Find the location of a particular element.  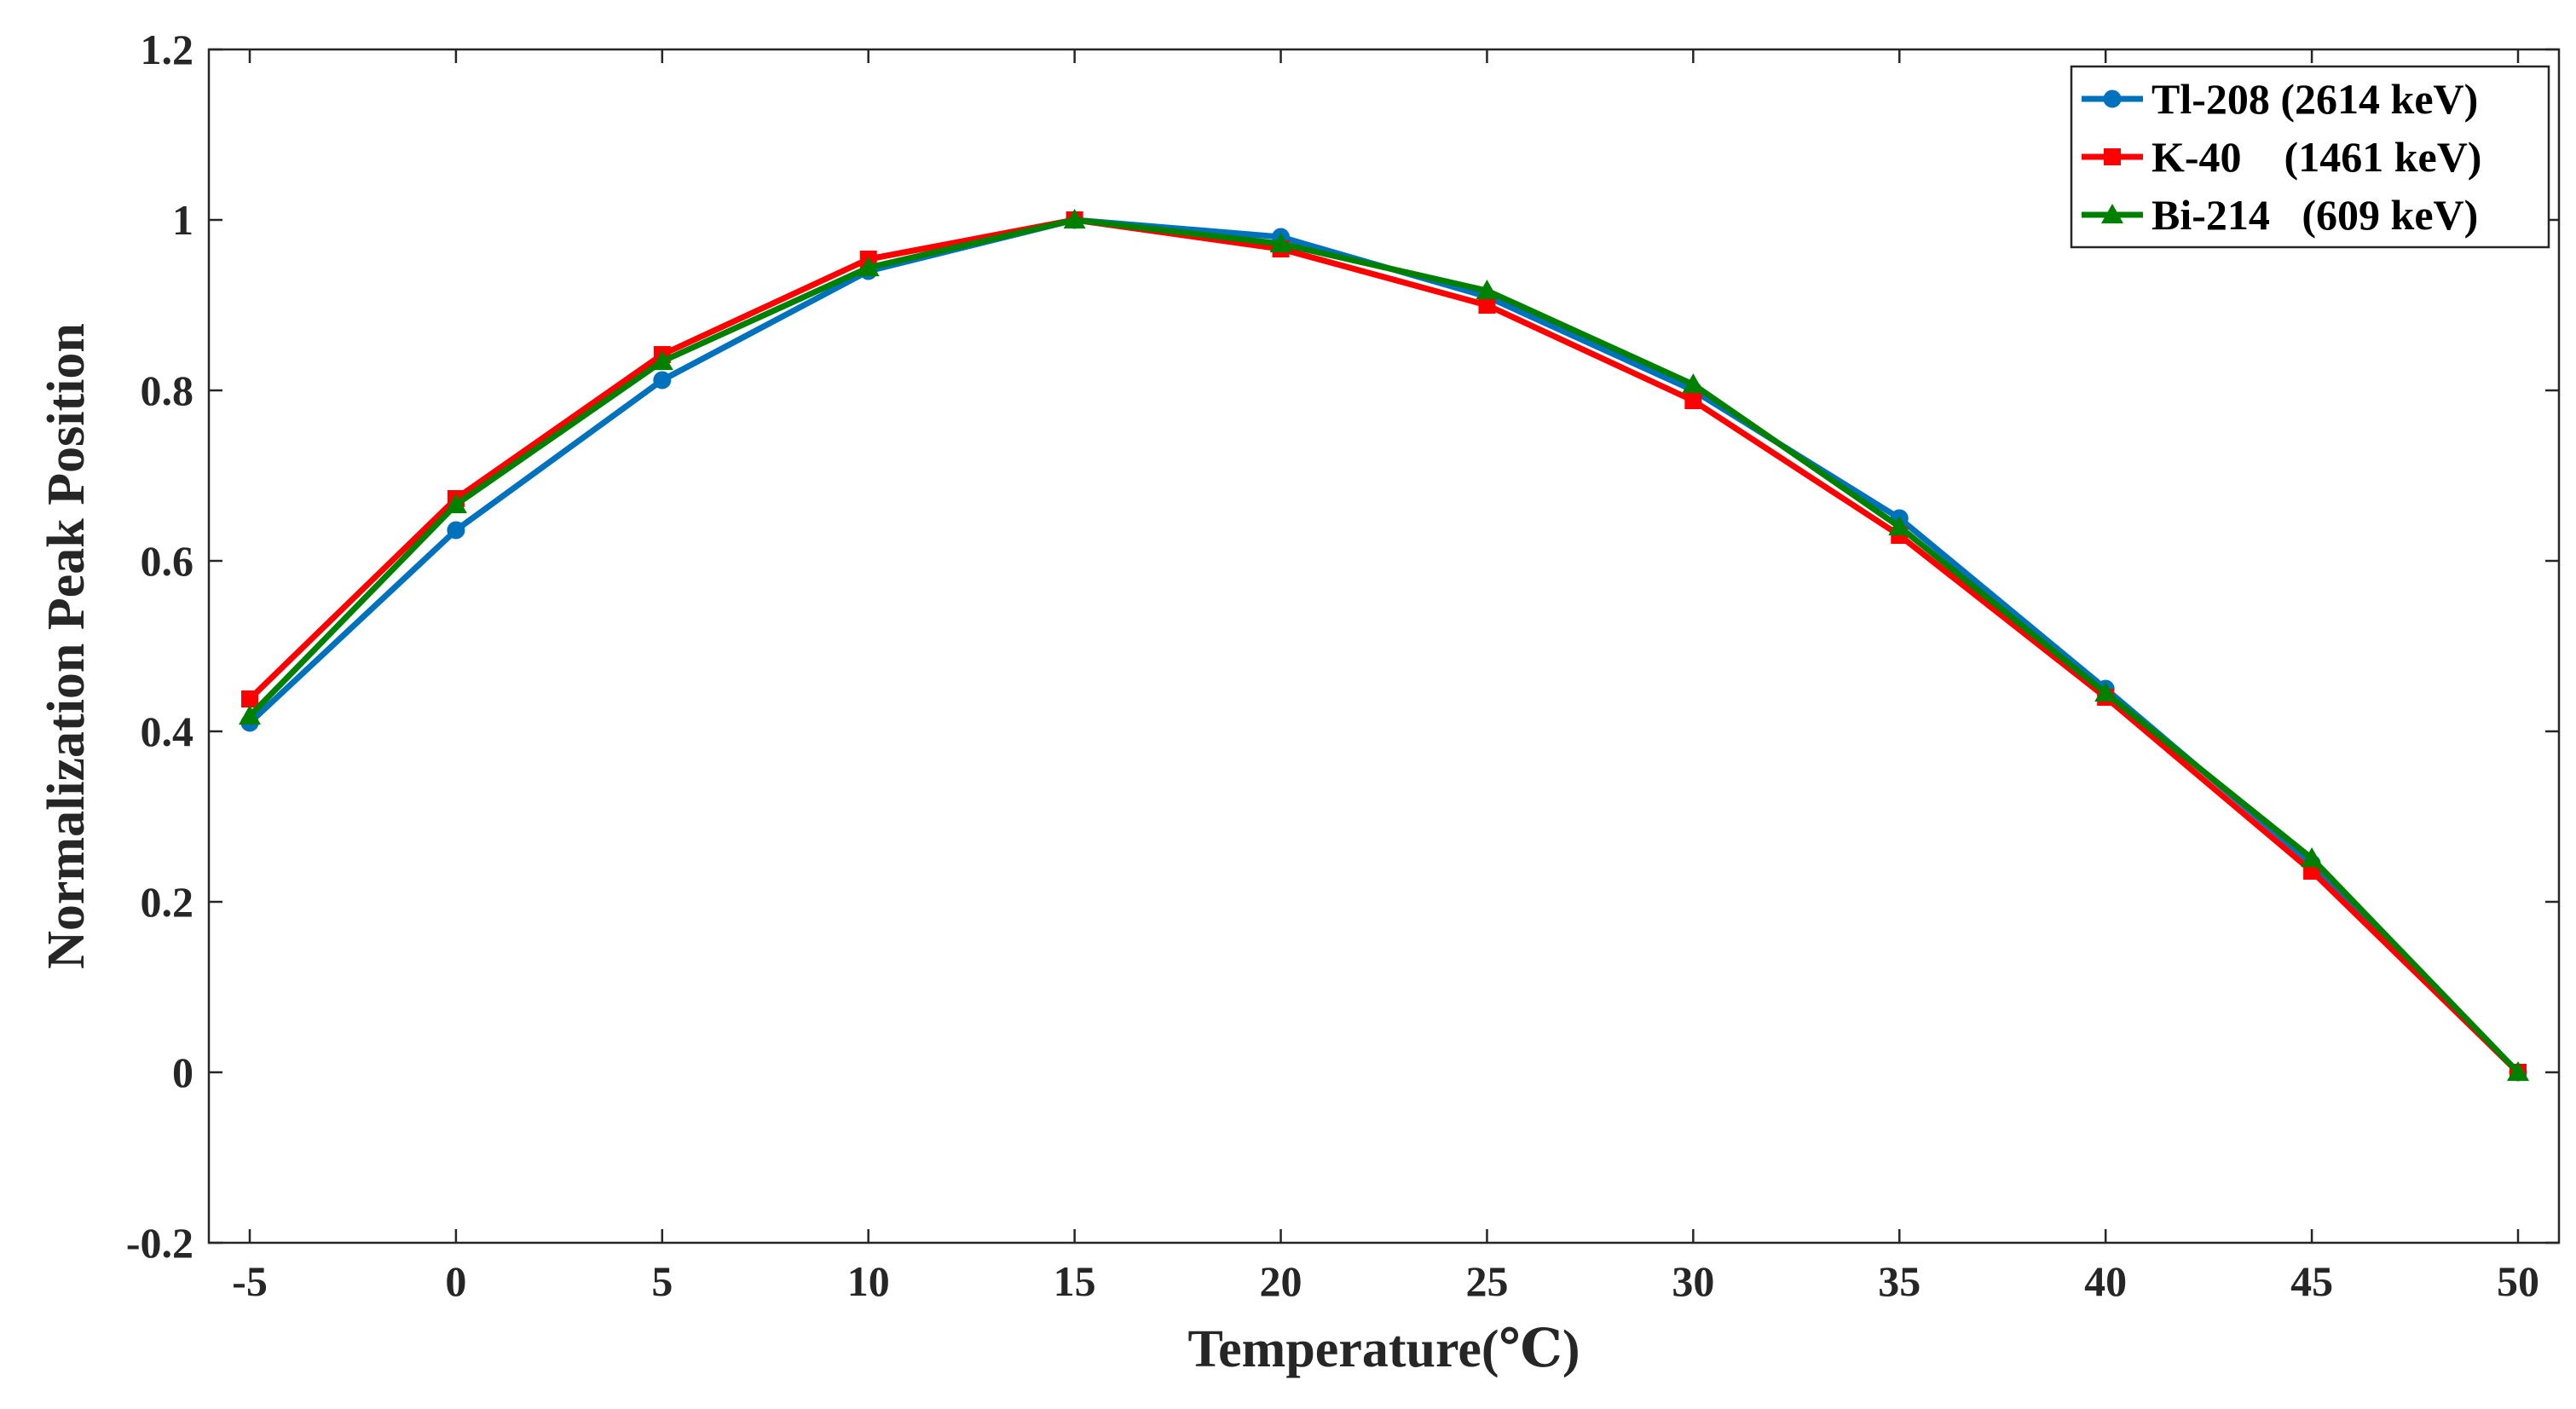

y-tick-label: 0 is located at coordinates (182, 1072).